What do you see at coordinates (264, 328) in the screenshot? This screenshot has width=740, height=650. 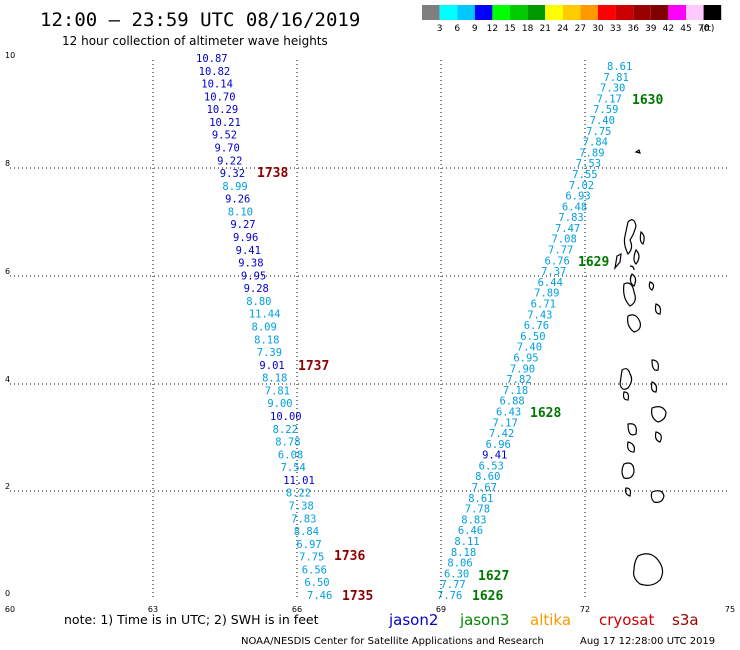 I see `swh-value-label: 8.09` at bounding box center [264, 328].